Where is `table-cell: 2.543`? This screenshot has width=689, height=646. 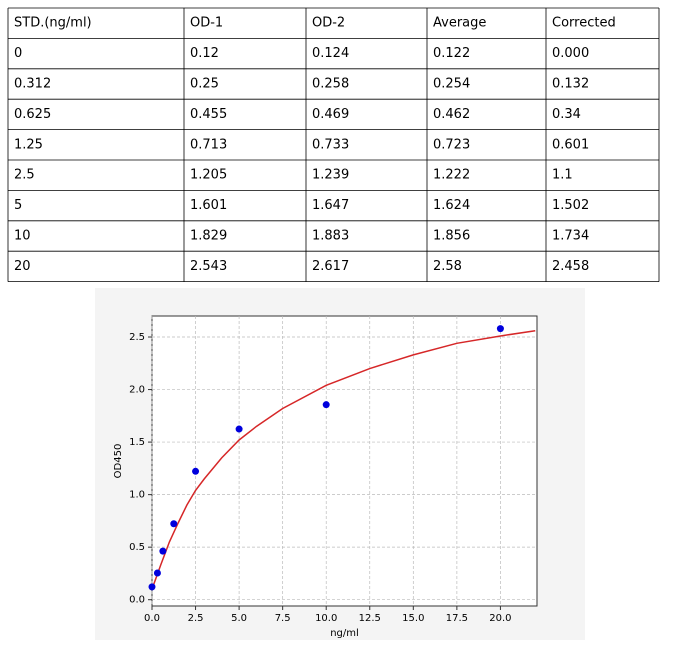
table-cell: 2.543 is located at coordinates (208, 266).